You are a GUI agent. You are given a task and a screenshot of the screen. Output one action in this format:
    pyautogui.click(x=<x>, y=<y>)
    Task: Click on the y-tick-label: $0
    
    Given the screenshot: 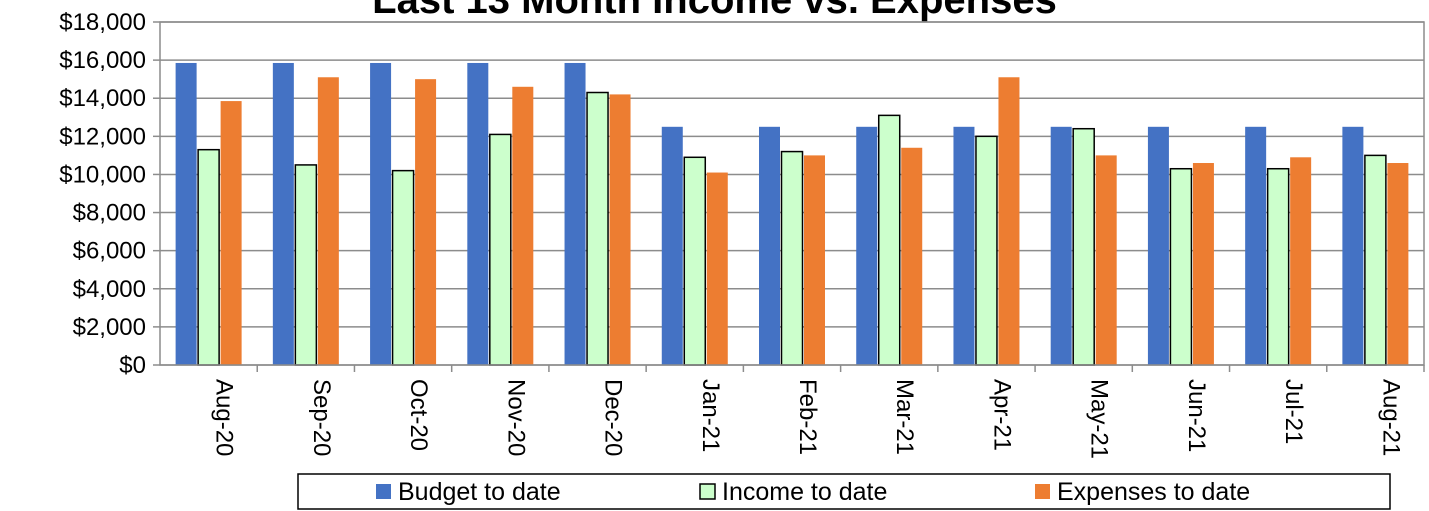 What is the action you would take?
    pyautogui.click(x=132, y=365)
    